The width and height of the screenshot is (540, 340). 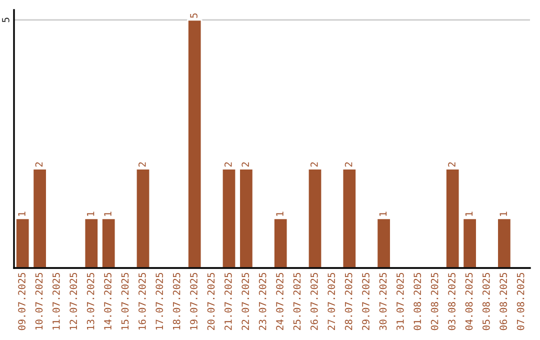 What do you see at coordinates (228, 301) in the screenshot?
I see `x-tick-label: 21.07.2025` at bounding box center [228, 301].